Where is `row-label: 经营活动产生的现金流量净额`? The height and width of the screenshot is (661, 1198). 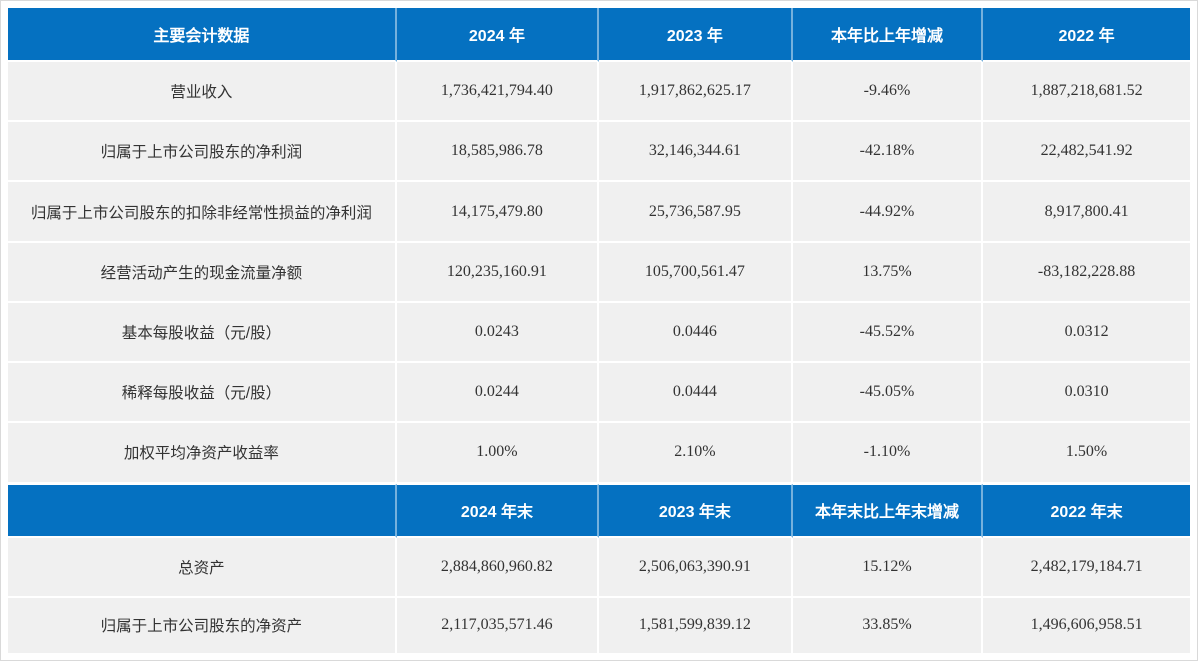
row-label: 经营活动产生的现金流量净额 is located at coordinates (202, 272).